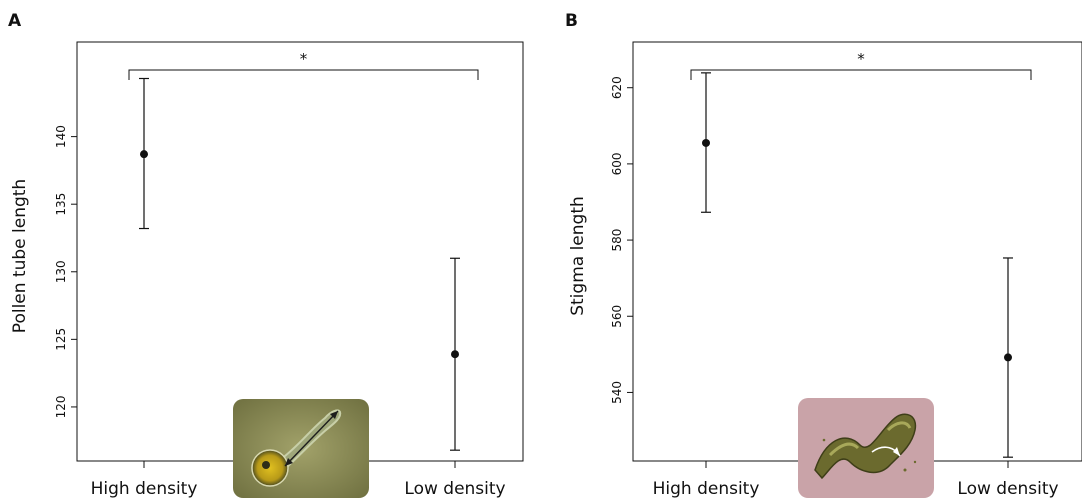 Image resolution: width=1082 pixels, height=498 pixels. I want to click on y-tick-label: 125, so click(61, 339).